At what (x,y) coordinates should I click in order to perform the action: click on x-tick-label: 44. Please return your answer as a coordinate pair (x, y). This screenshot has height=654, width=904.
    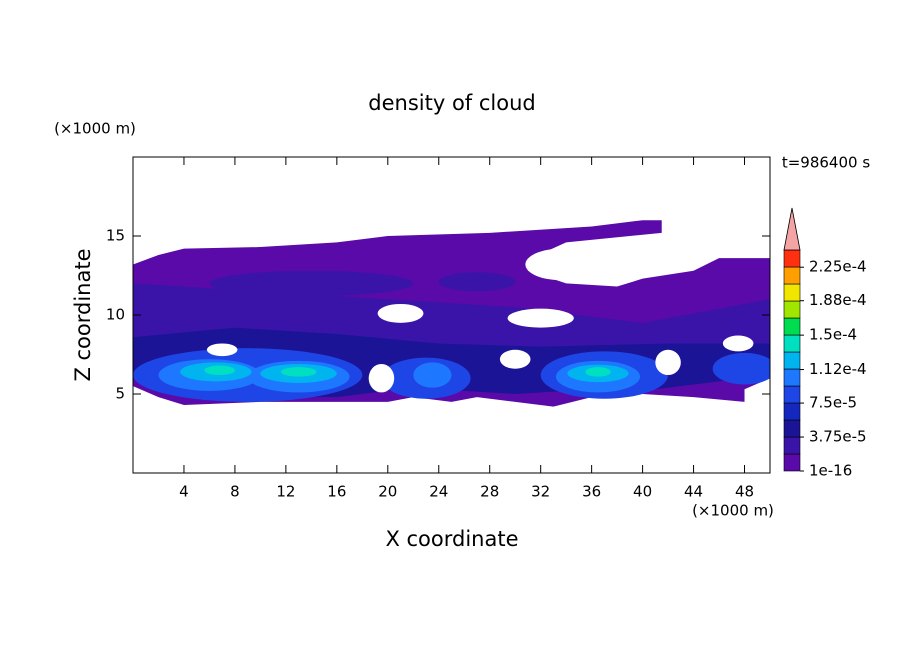
    Looking at the image, I should click on (693, 492).